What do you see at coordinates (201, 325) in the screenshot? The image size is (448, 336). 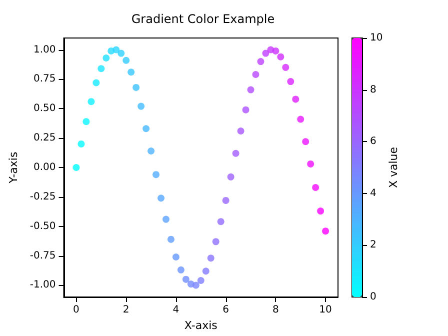 I see `x-axis-title: X-axis` at bounding box center [201, 325].